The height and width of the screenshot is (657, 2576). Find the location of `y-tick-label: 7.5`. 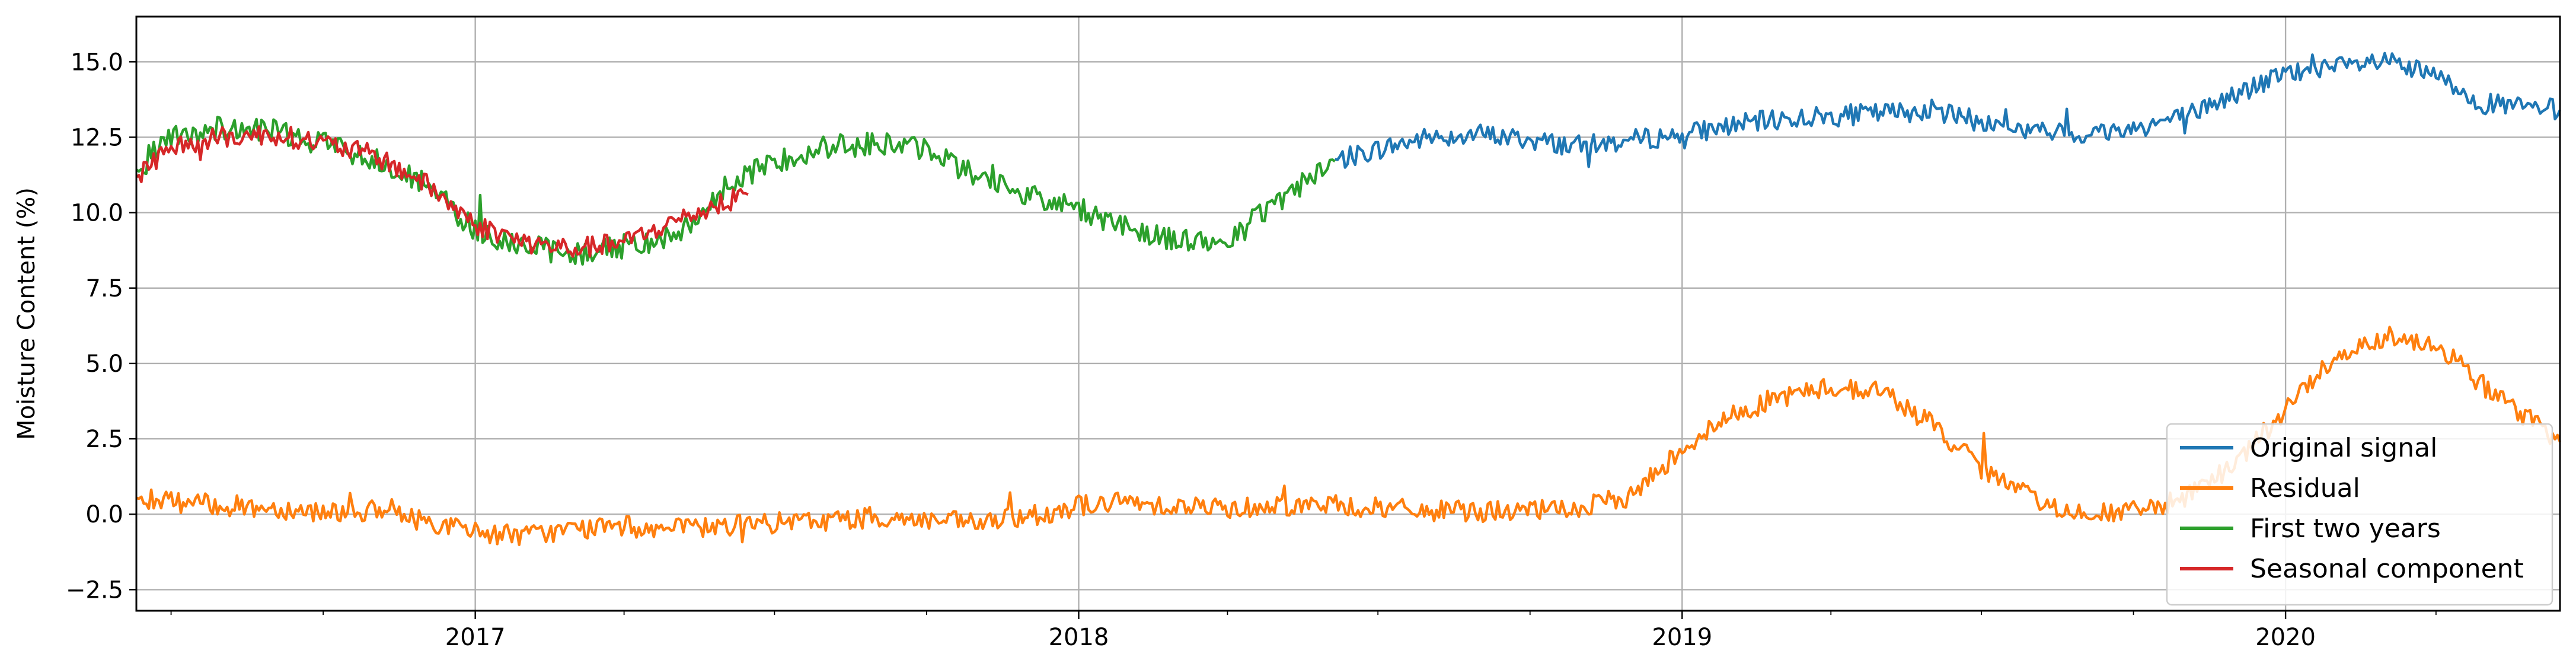

y-tick-label: 7.5 is located at coordinates (104, 288).